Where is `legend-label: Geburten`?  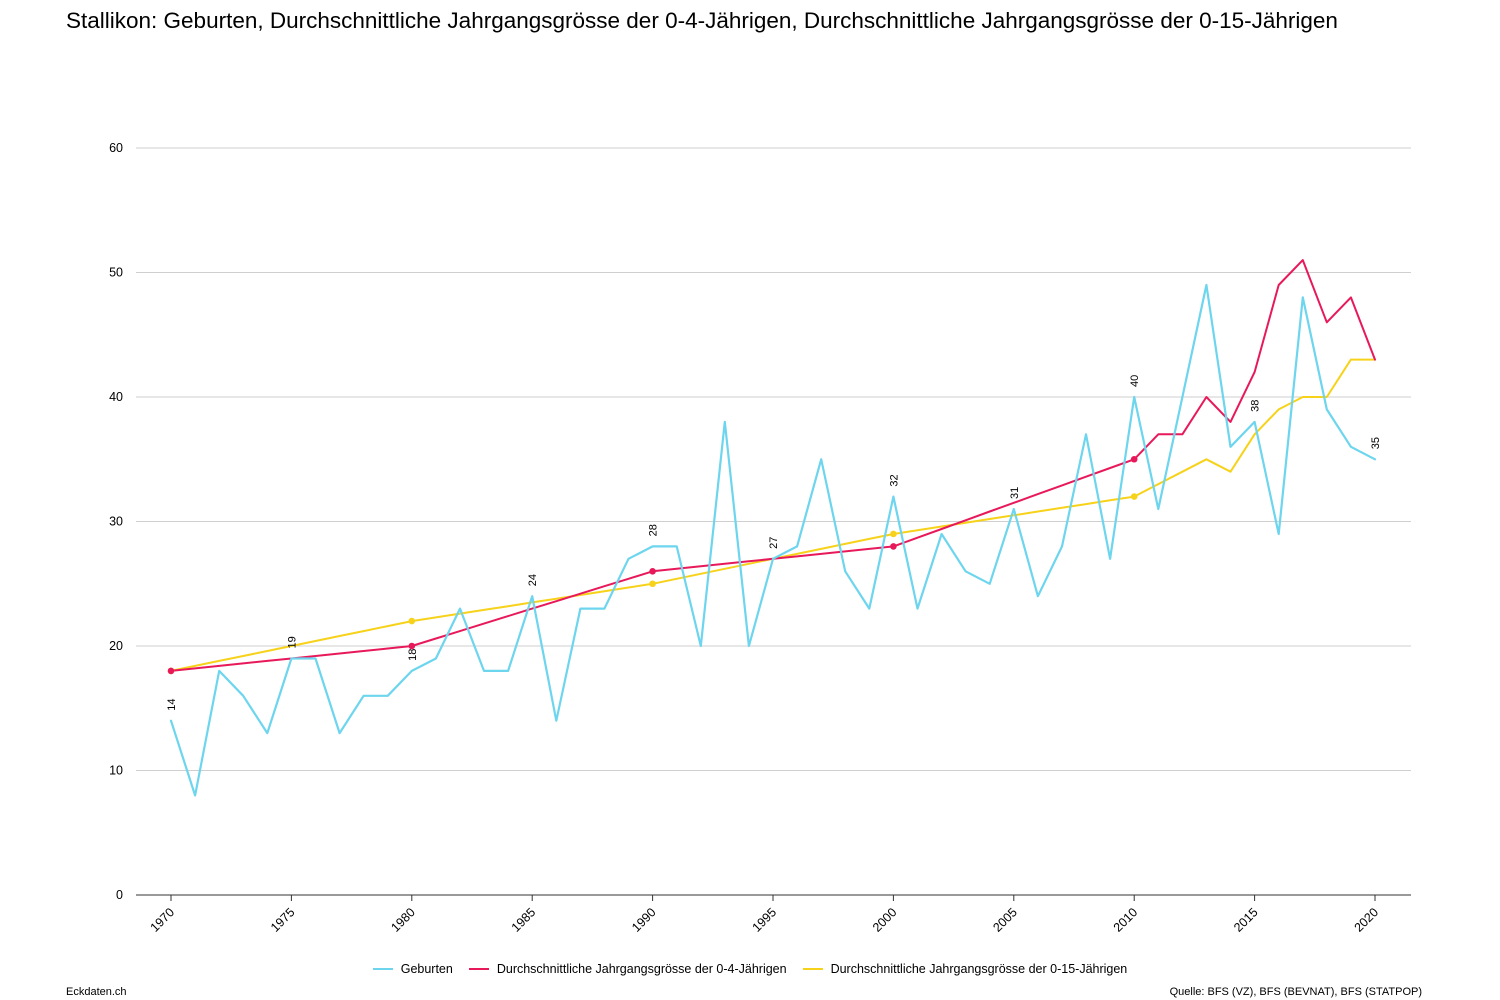
legend-label: Geburten is located at coordinates (426, 969).